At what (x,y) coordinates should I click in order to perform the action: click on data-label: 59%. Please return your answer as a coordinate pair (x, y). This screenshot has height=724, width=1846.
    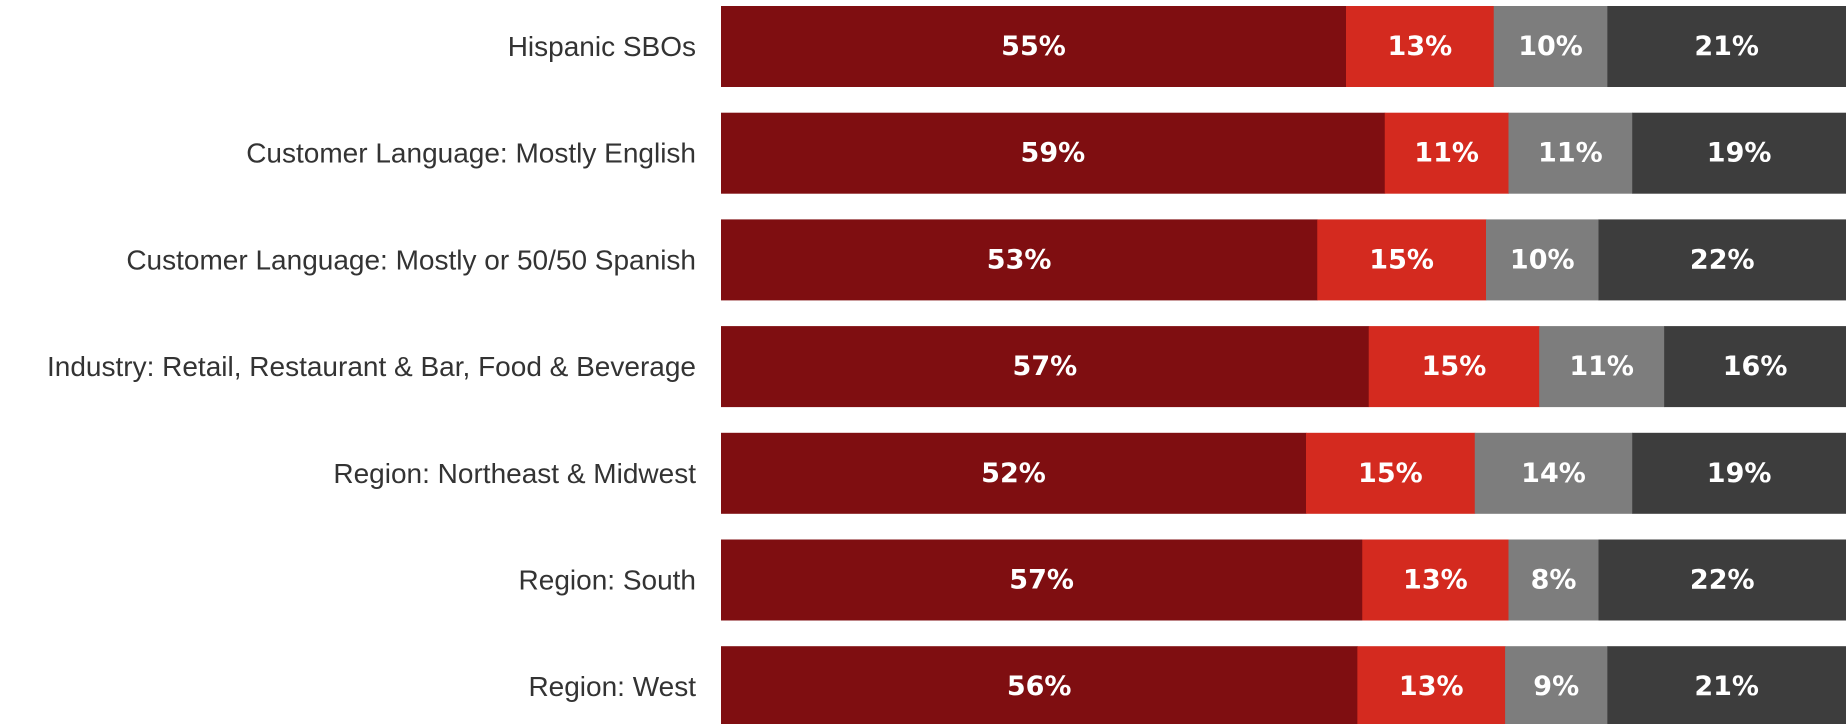
    Looking at the image, I should click on (1053, 153).